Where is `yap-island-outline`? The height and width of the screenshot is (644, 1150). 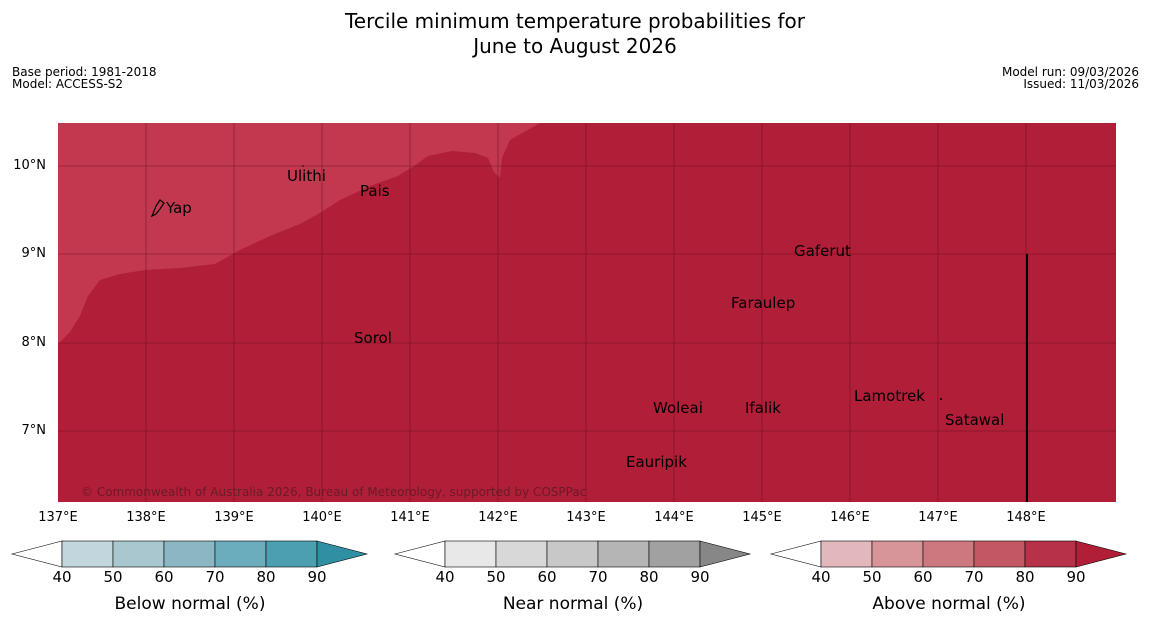
yap-island-outline is located at coordinates (157, 208).